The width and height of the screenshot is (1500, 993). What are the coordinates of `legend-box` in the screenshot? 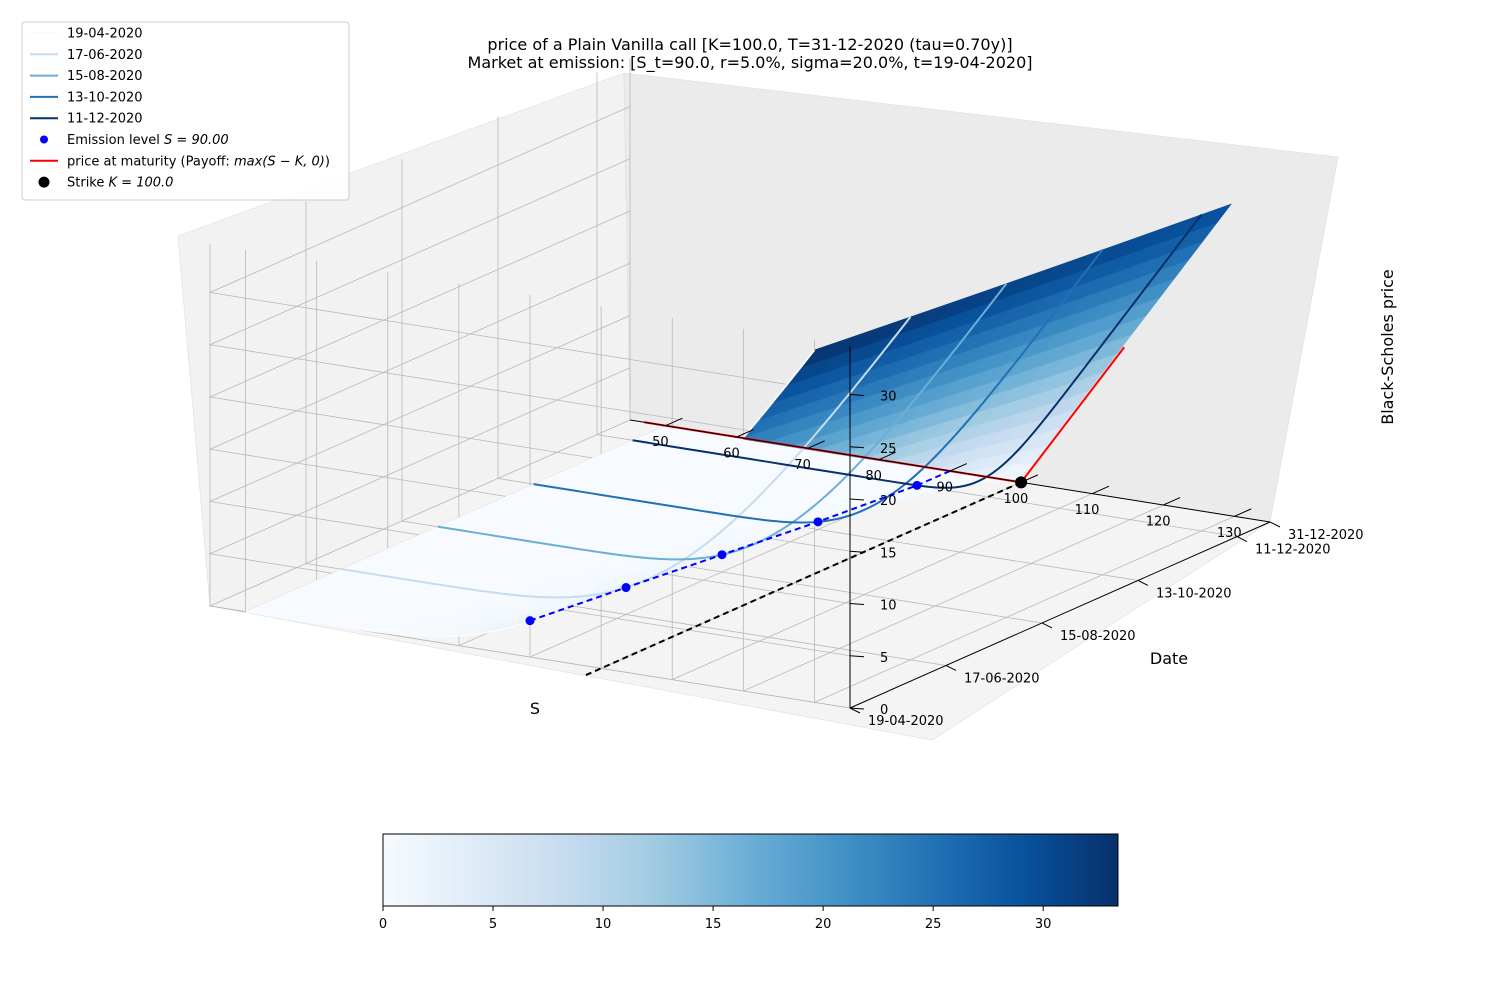 It's located at (185, 111).